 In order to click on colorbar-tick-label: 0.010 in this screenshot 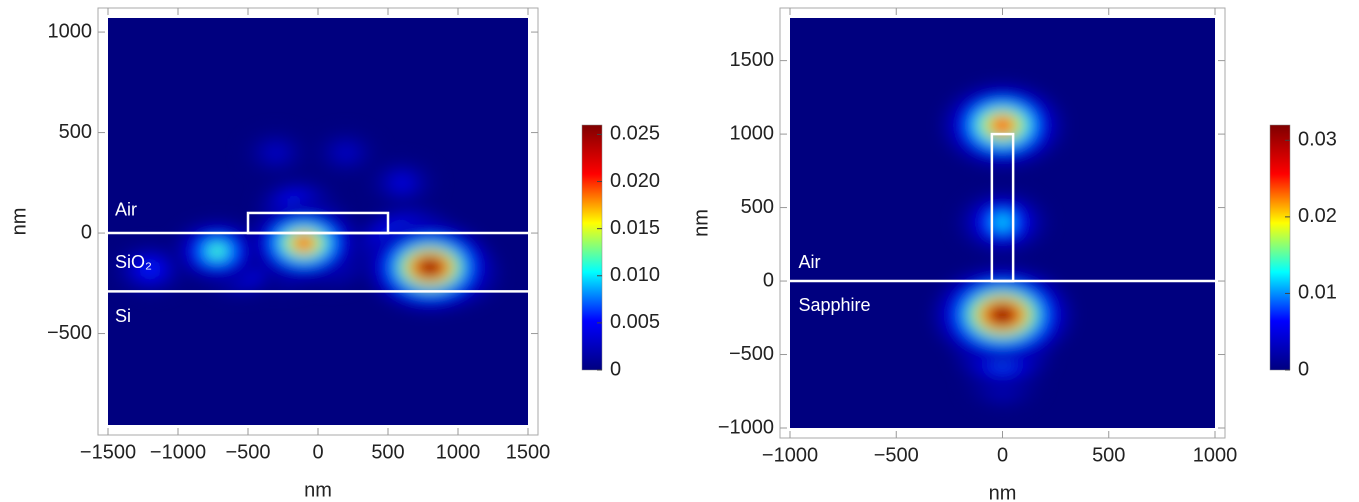, I will do `click(635, 275)`.